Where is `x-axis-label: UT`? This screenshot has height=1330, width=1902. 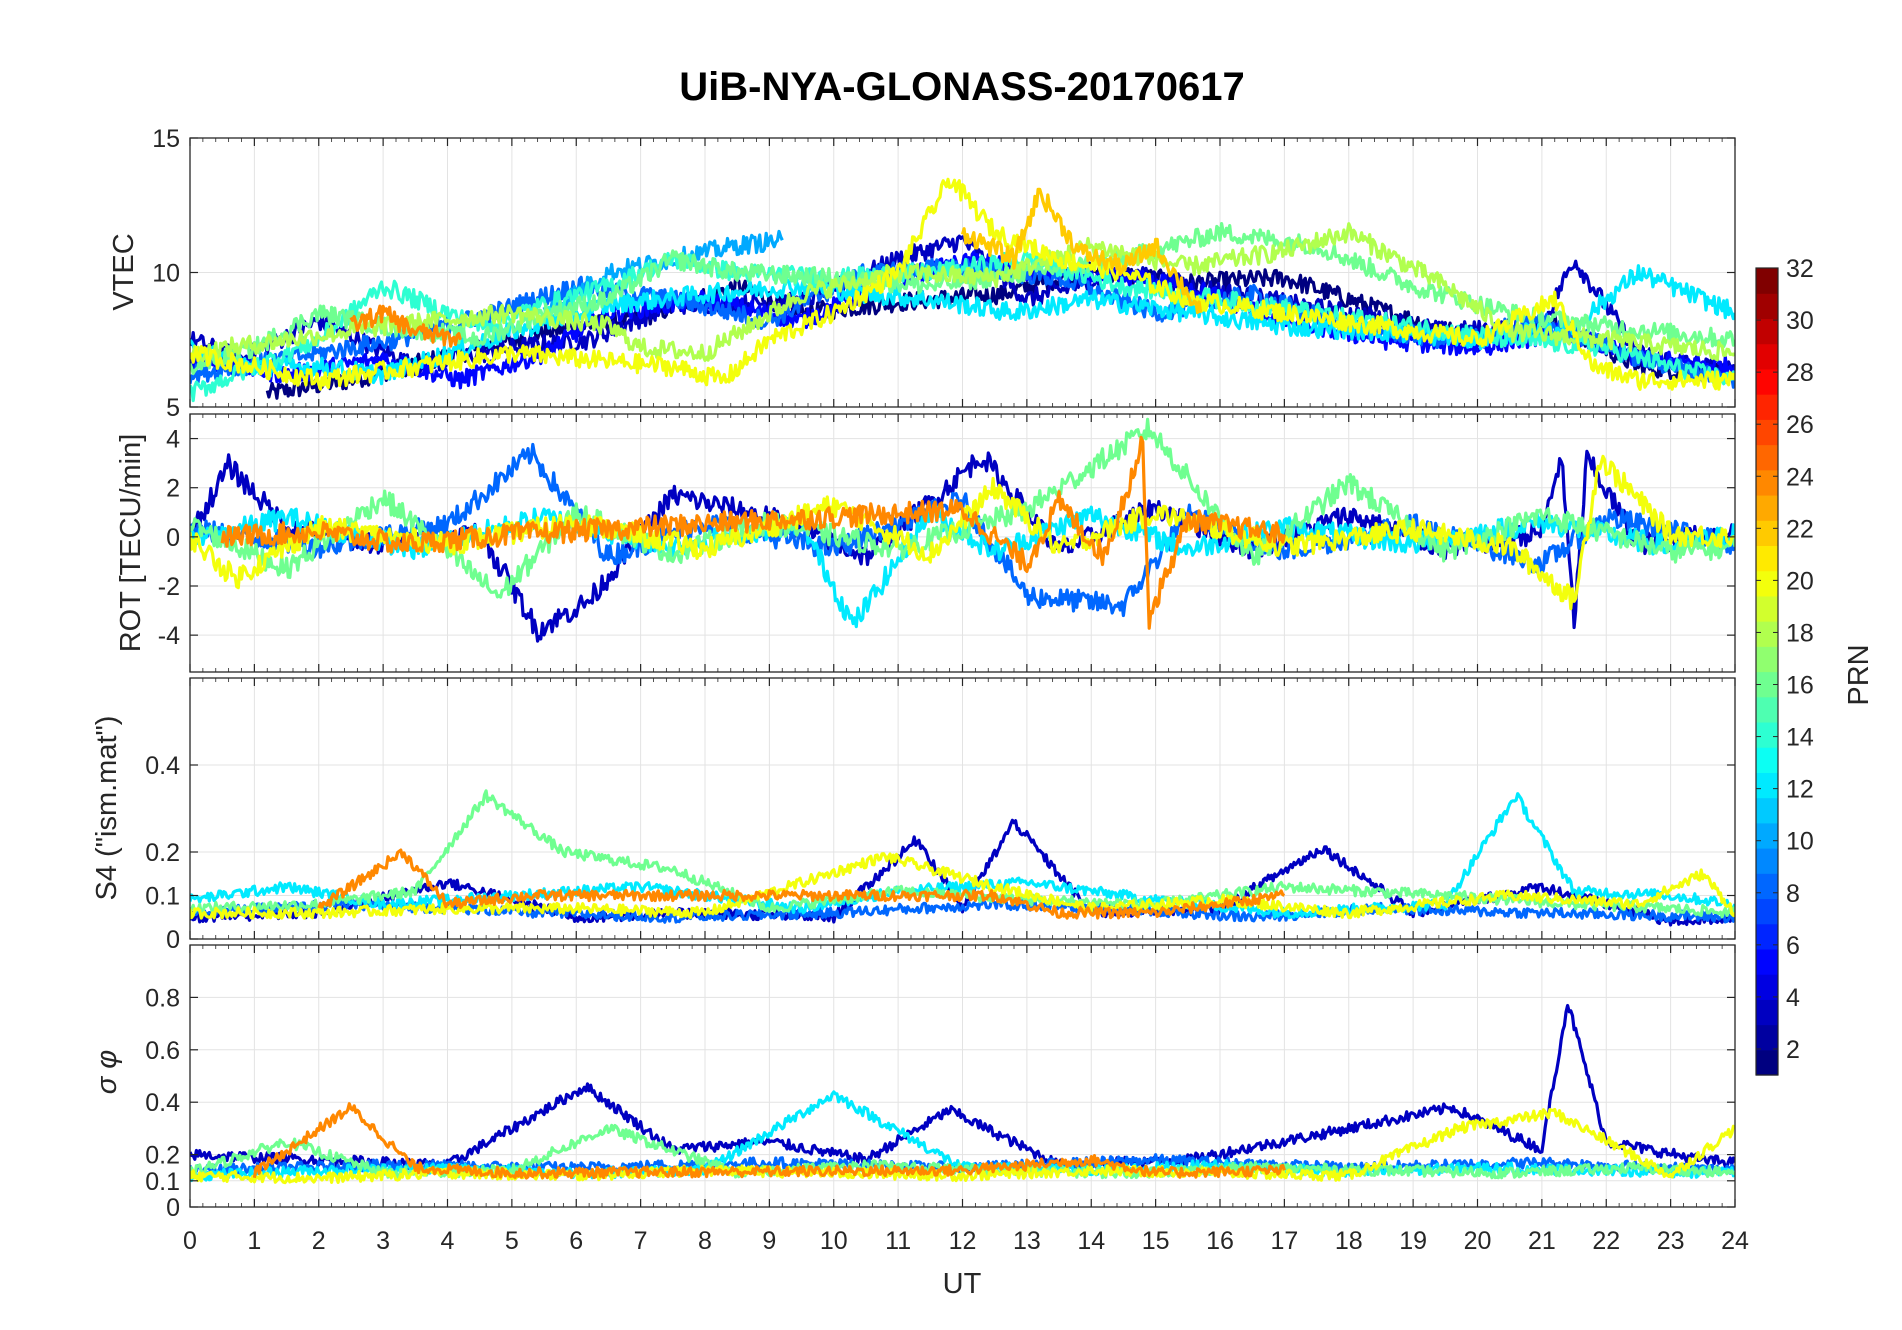
x-axis-label: UT is located at coordinates (962, 1284).